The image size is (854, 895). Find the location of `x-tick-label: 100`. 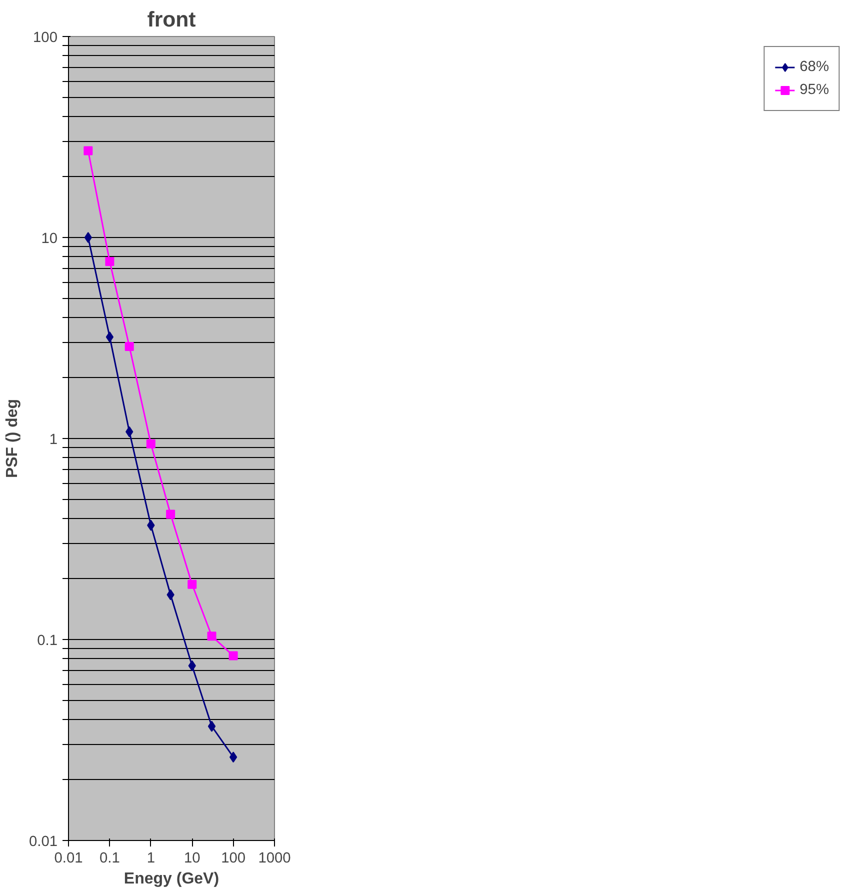

x-tick-label: 100 is located at coordinates (233, 858).